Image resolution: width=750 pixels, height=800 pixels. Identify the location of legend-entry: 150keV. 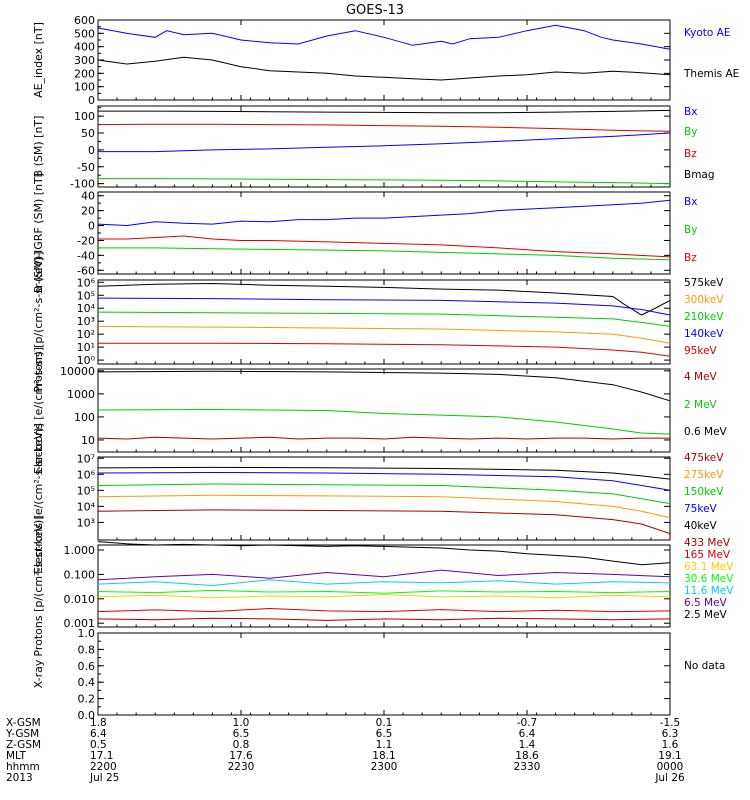
(704, 492).